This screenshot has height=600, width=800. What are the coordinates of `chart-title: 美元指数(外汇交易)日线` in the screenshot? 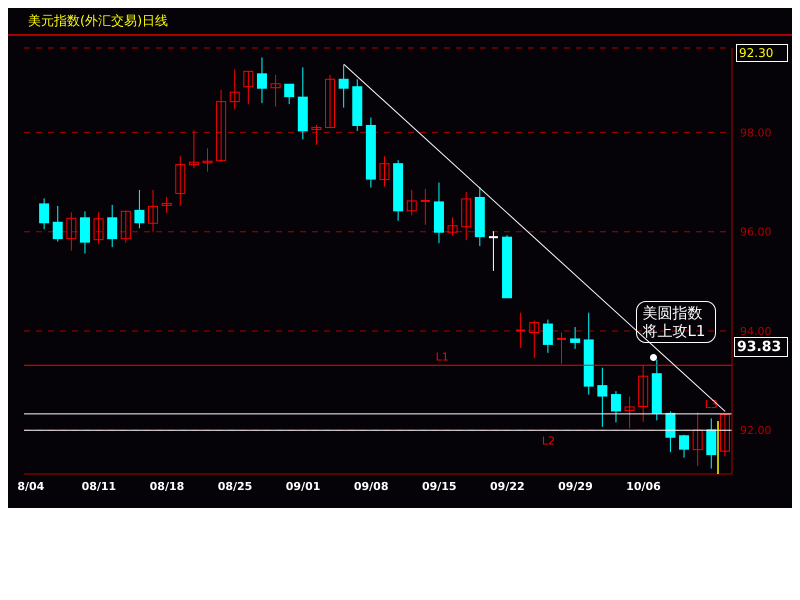 It's located at (98, 21).